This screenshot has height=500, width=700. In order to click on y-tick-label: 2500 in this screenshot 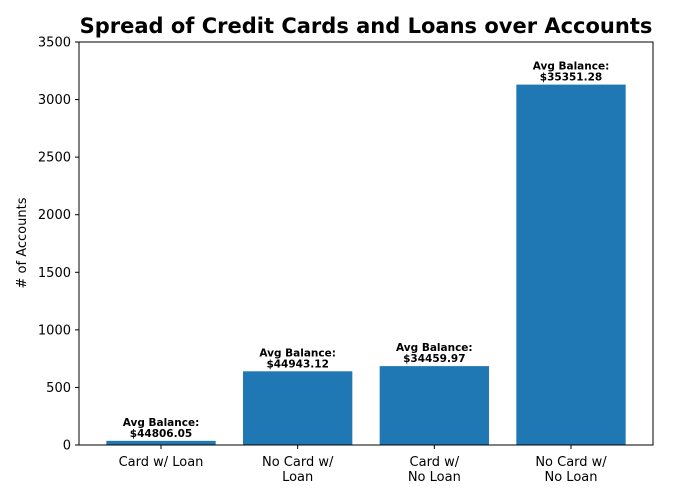, I will do `click(54, 158)`.